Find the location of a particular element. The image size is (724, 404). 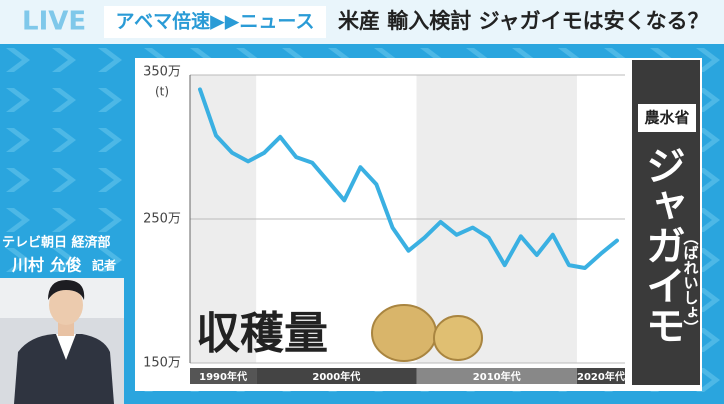

program-box is located at coordinates (215, 22).